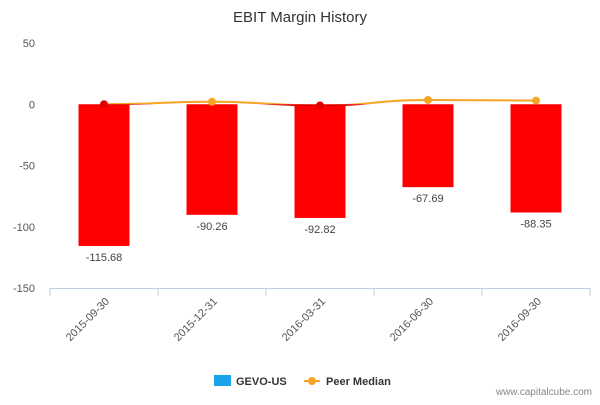  What do you see at coordinates (312, 381) in the screenshot?
I see `legend-marker-peer-median` at bounding box center [312, 381].